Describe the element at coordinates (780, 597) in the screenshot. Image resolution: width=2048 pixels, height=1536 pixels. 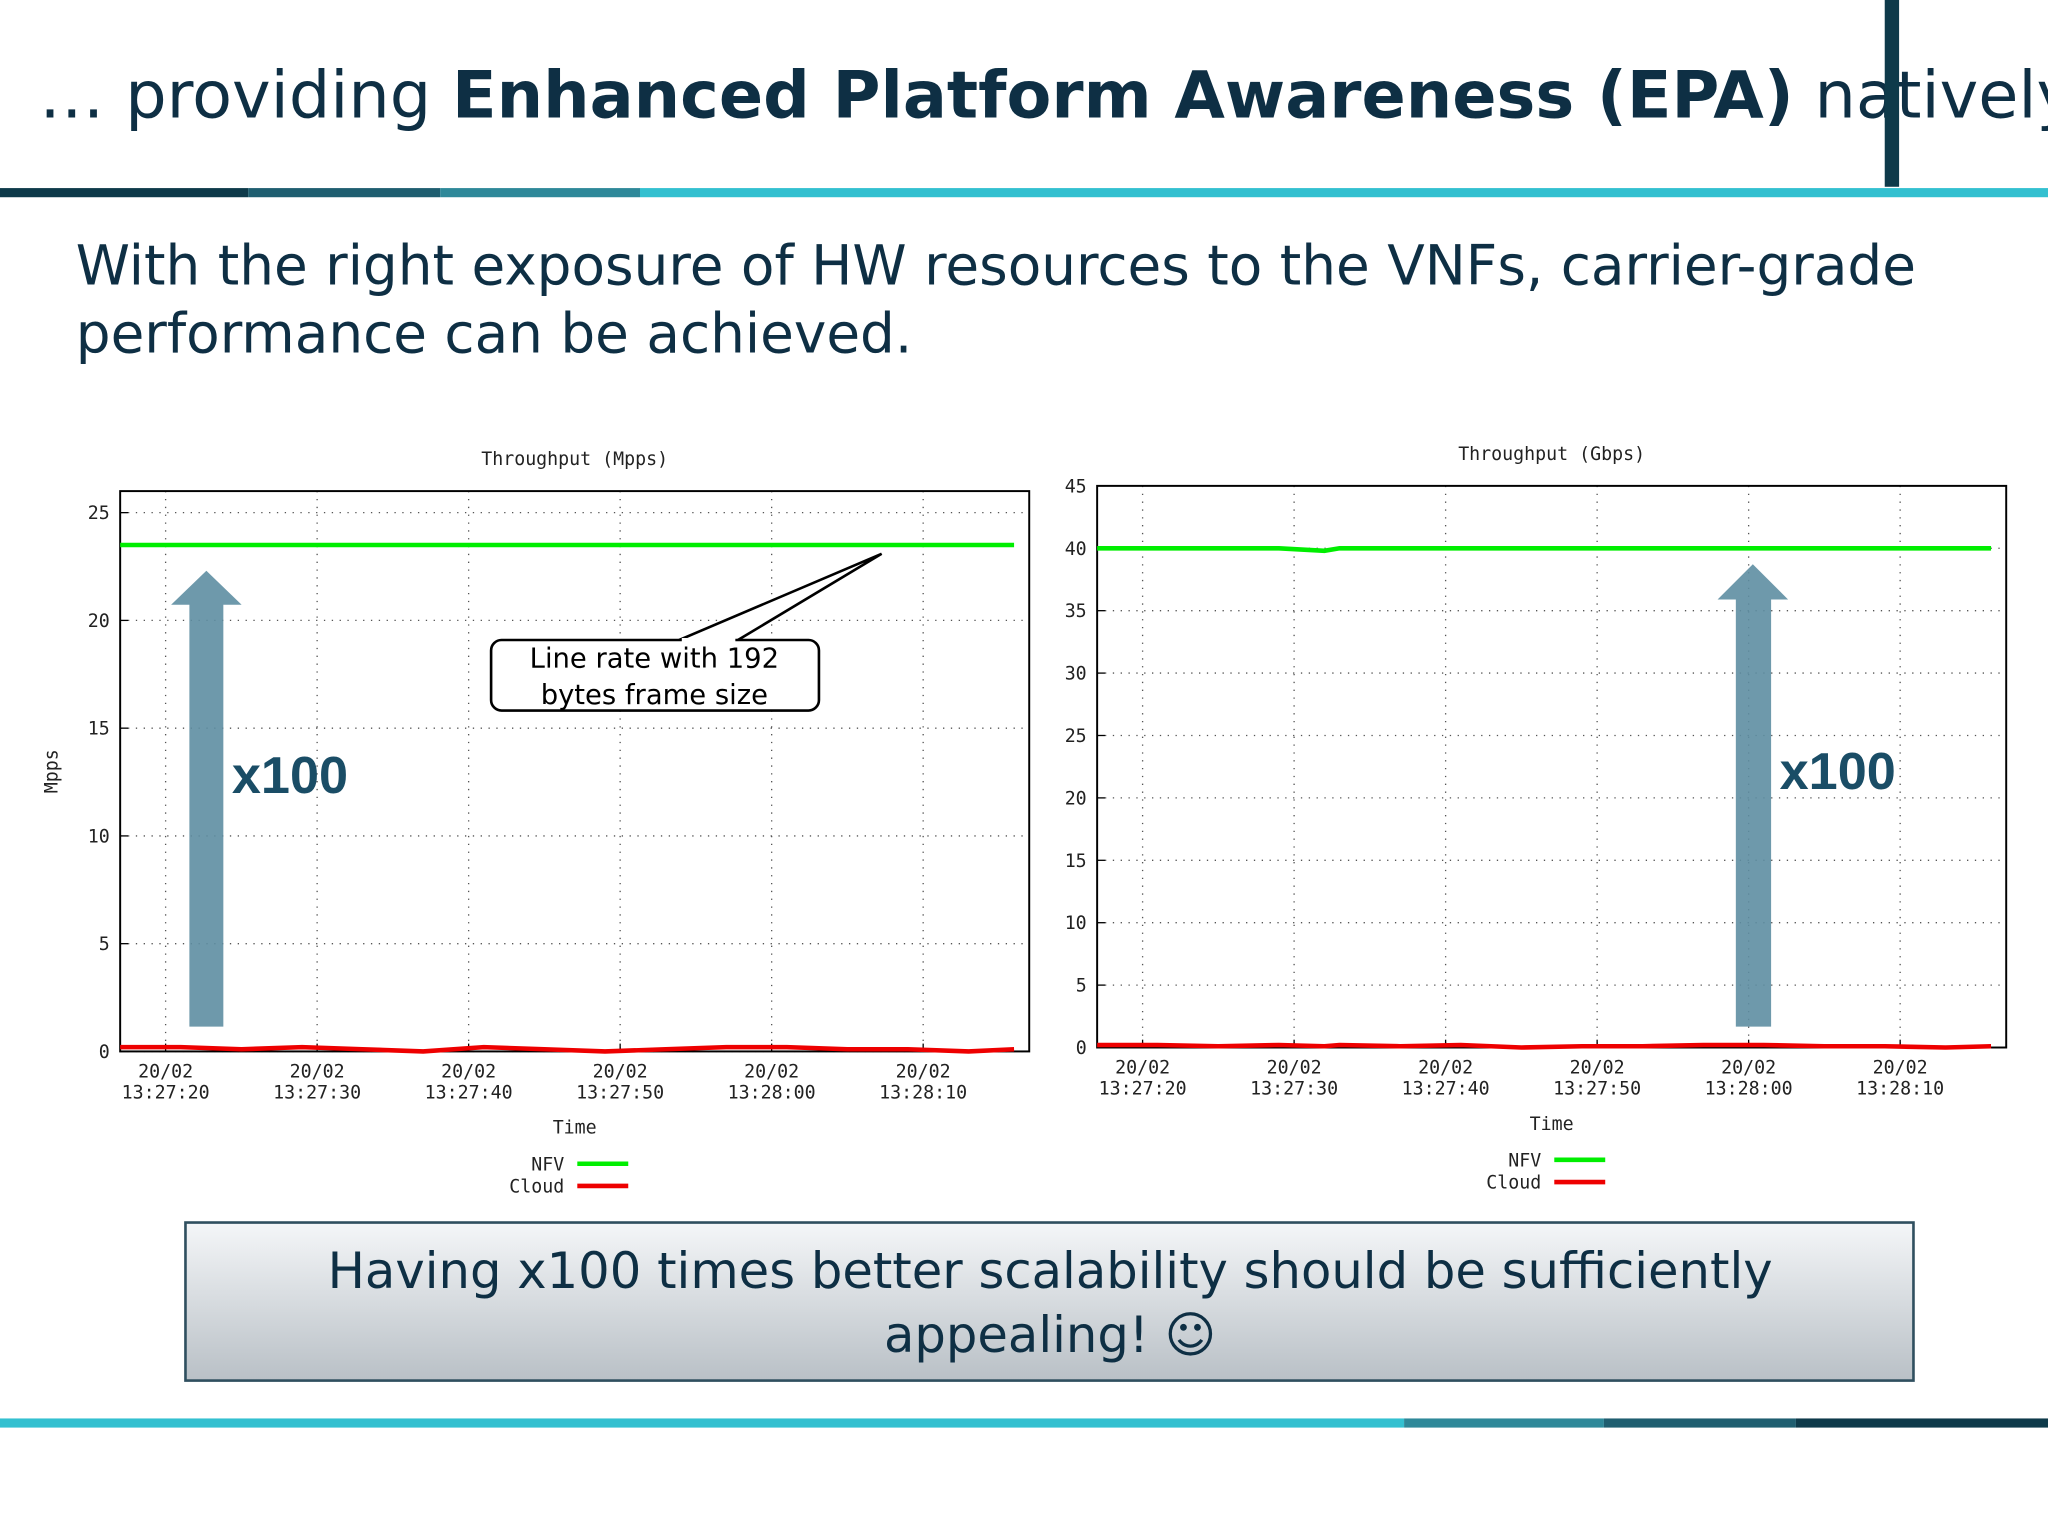
I see `callout-pointer` at that location.